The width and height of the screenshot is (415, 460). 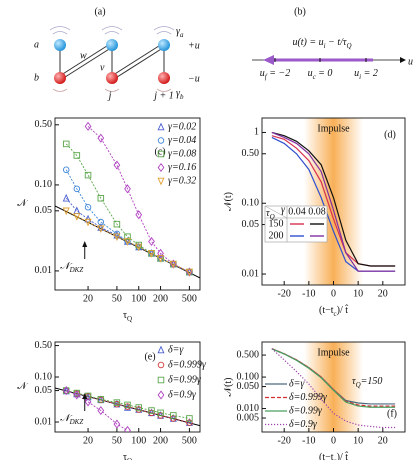 What do you see at coordinates (138, 440) in the screenshot?
I see `x-tick-label: 100` at bounding box center [138, 440].